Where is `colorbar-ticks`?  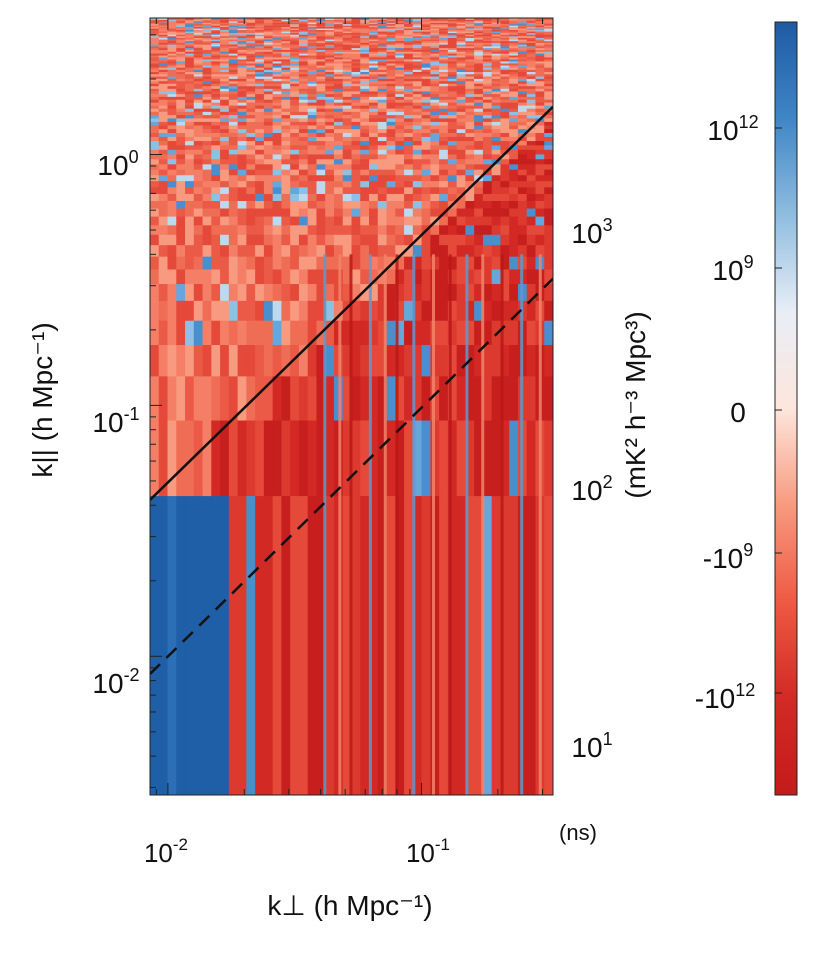 colorbar-ticks is located at coordinates (778, 410).